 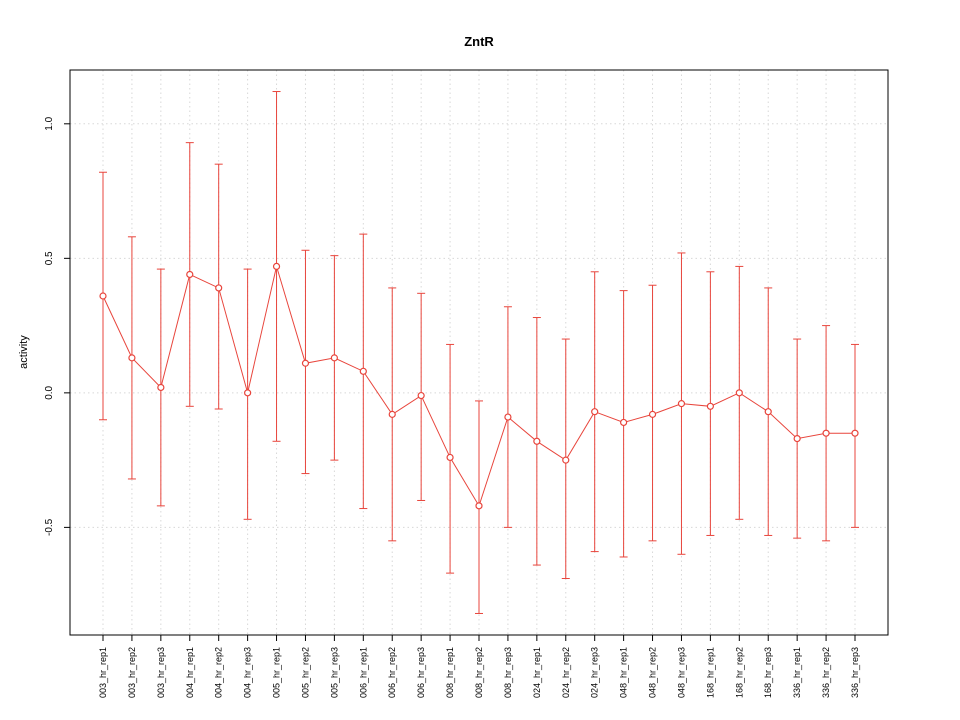 I want to click on x-tick-label: 004_hr_rep2, so click(x=219, y=672).